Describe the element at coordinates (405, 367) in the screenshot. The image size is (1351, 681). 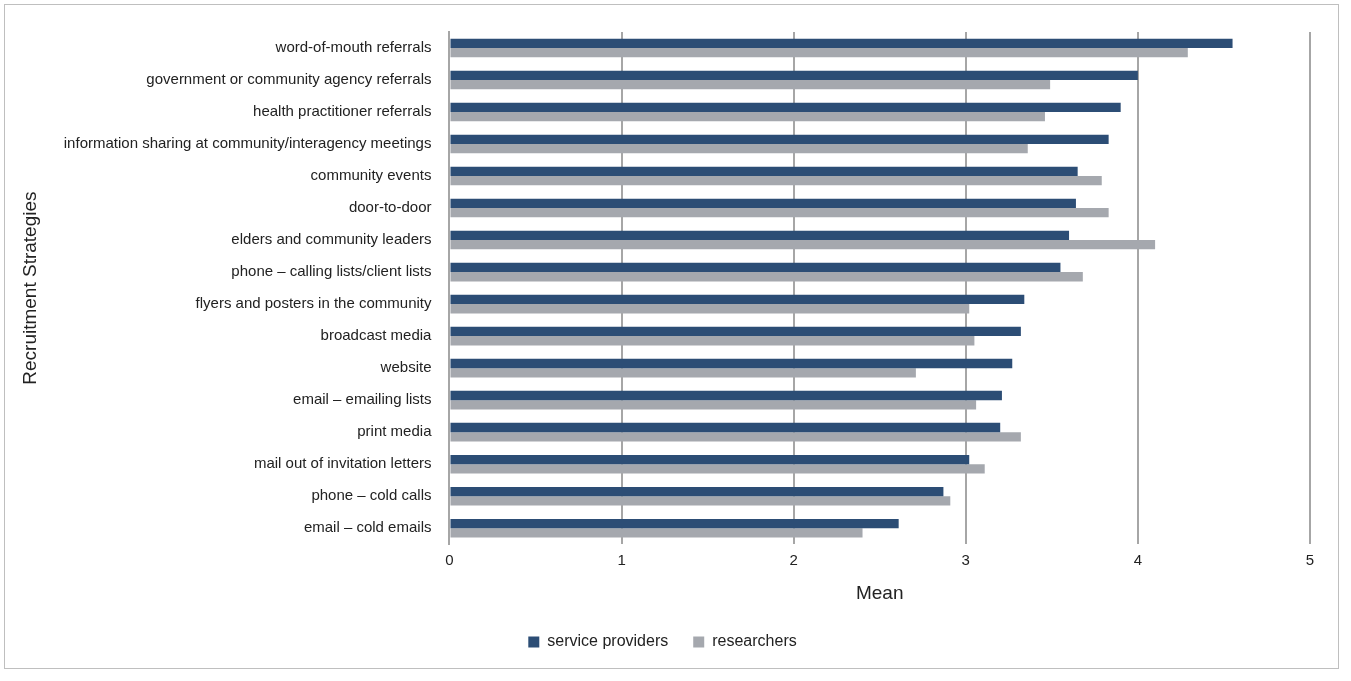
I see `y-tick-label: website` at that location.